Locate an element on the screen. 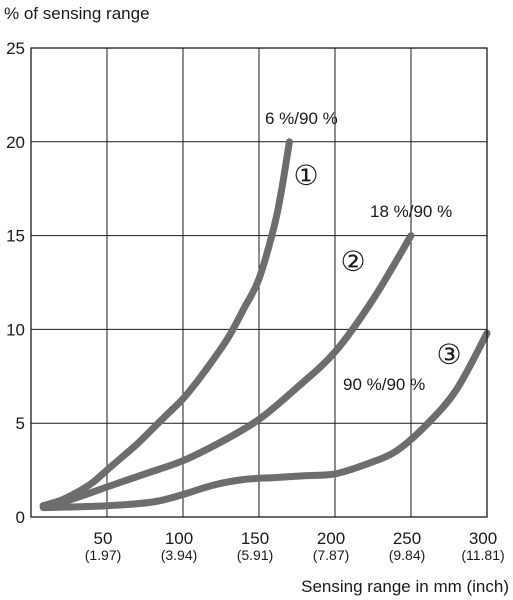 This screenshot has height=600, width=513. x-tick-sublabel: (11.81) is located at coordinates (482, 555).